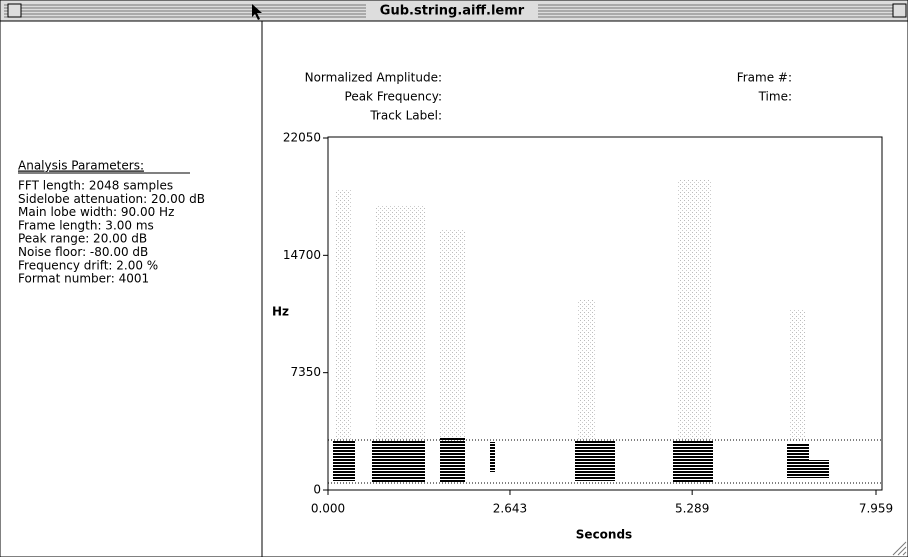 Image resolution: width=908 pixels, height=557 pixels. I want to click on parameter: Sidelobe attenuation: 20.00 dB, so click(111, 199).